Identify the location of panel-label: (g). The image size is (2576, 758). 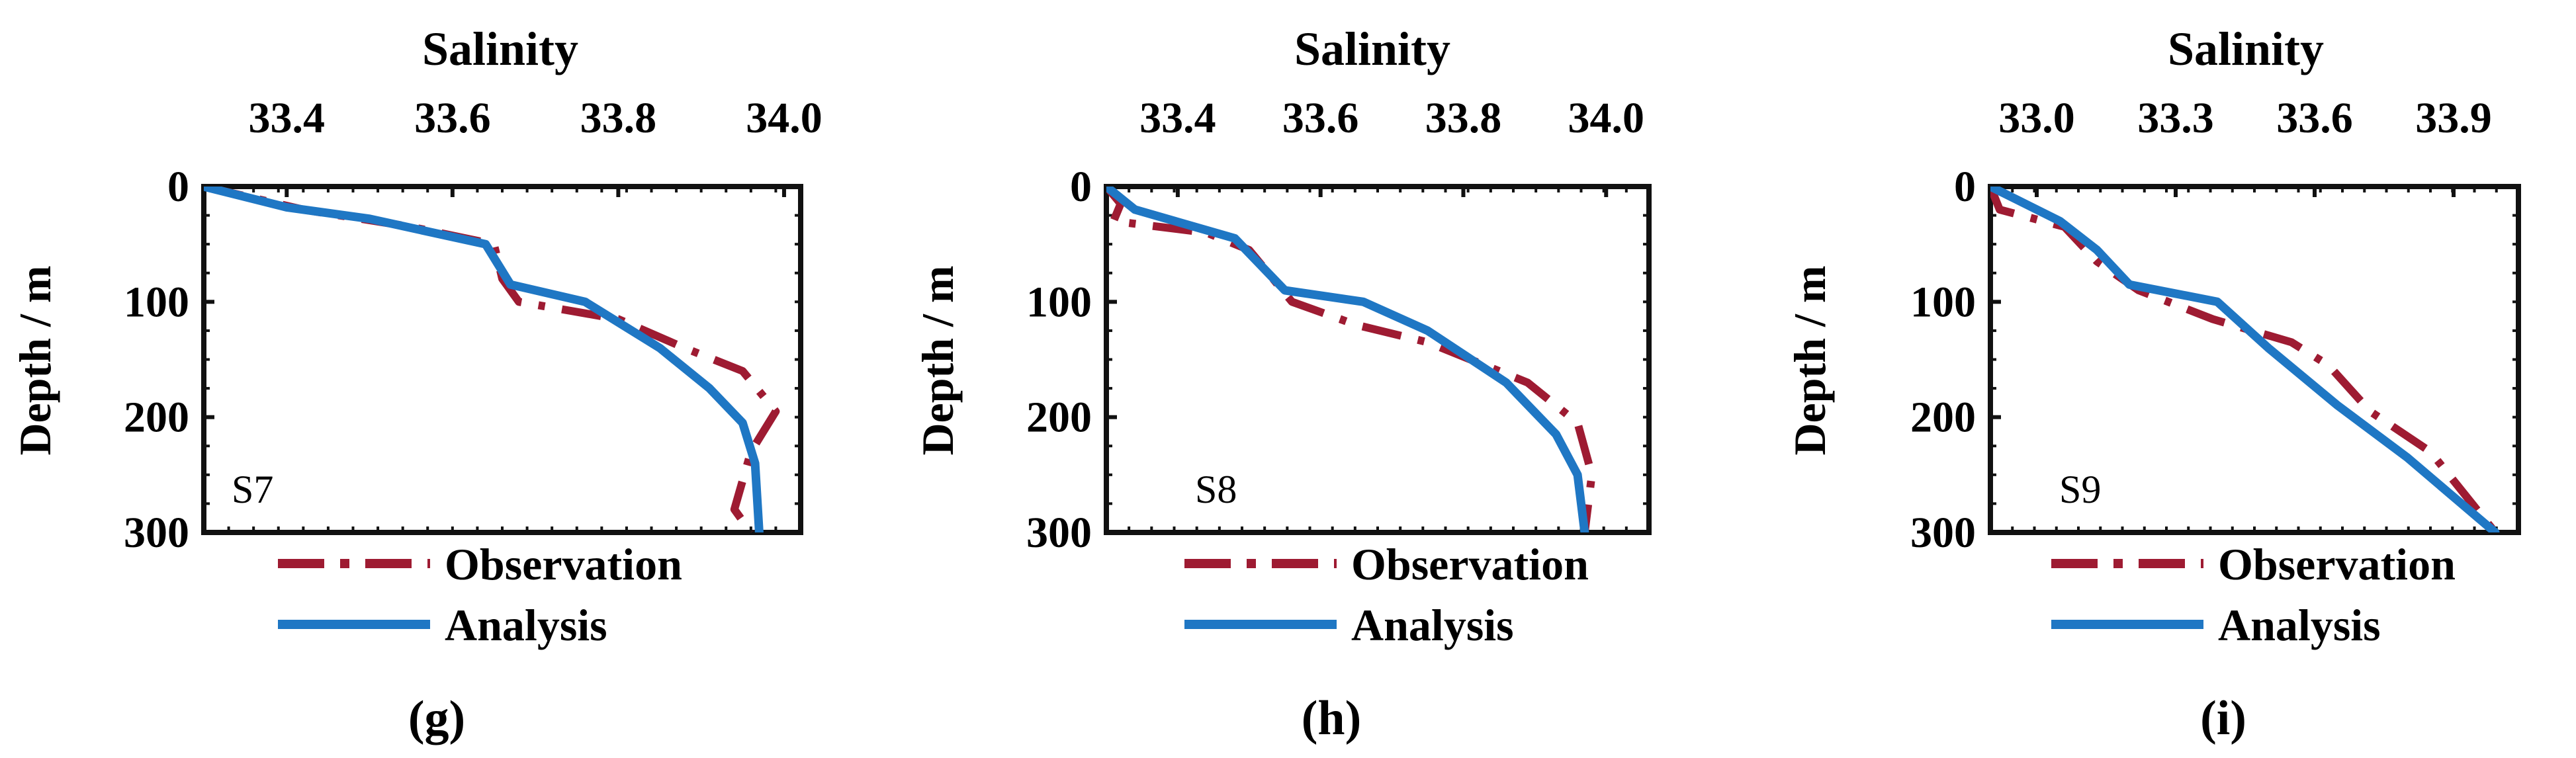
(436, 718).